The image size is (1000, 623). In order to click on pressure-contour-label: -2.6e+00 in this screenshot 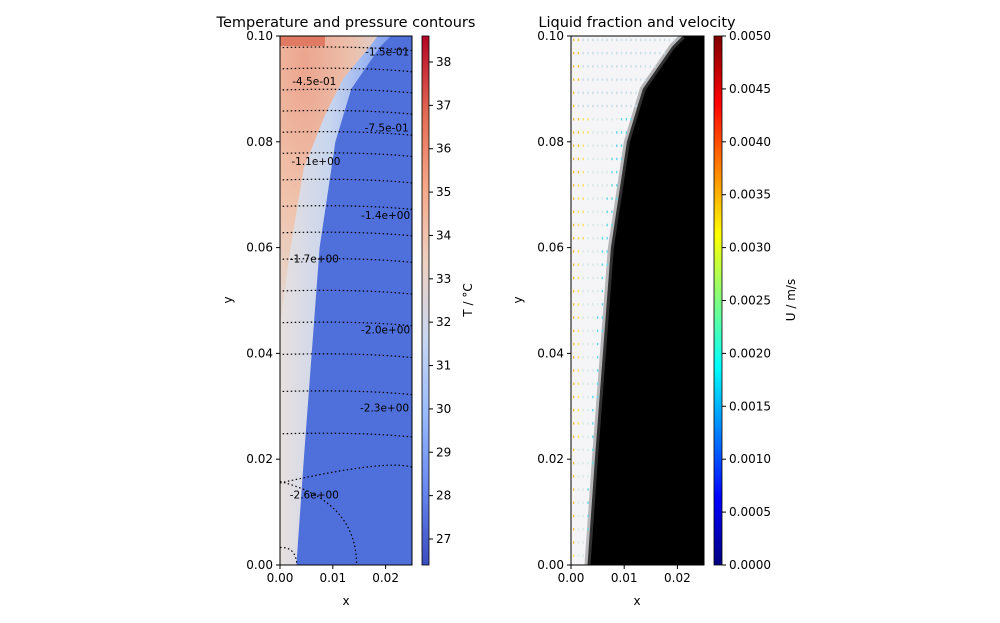, I will do `click(314, 496)`.